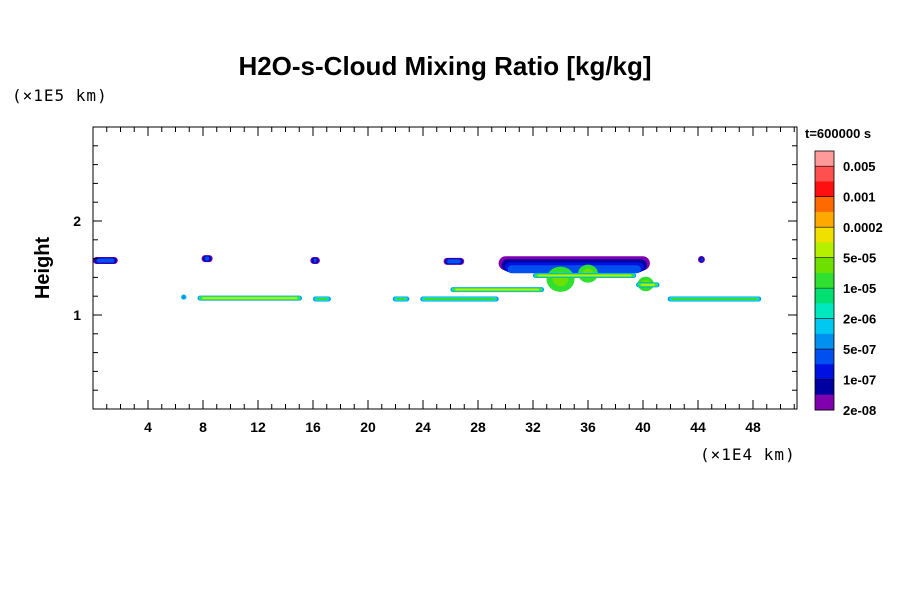 The image size is (900, 600). I want to click on colorbar-label: 1e-07, so click(859, 380).